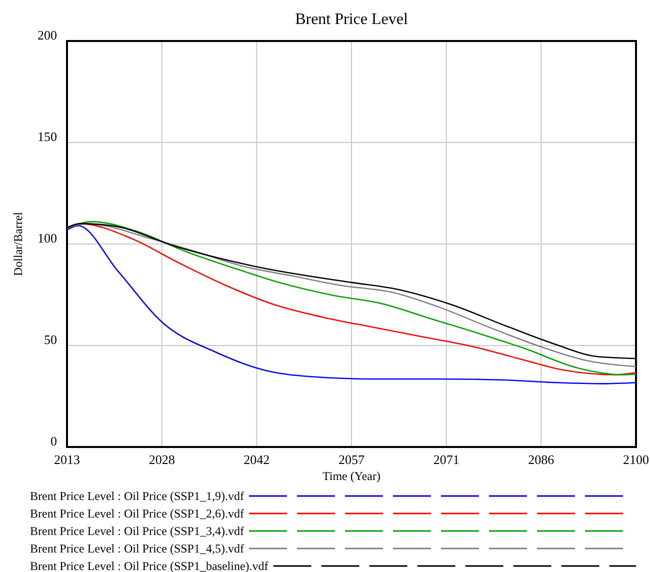 Image resolution: width=650 pixels, height=572 pixels. Describe the element at coordinates (636, 460) in the screenshot. I see `x-tick-label: 2100` at that location.